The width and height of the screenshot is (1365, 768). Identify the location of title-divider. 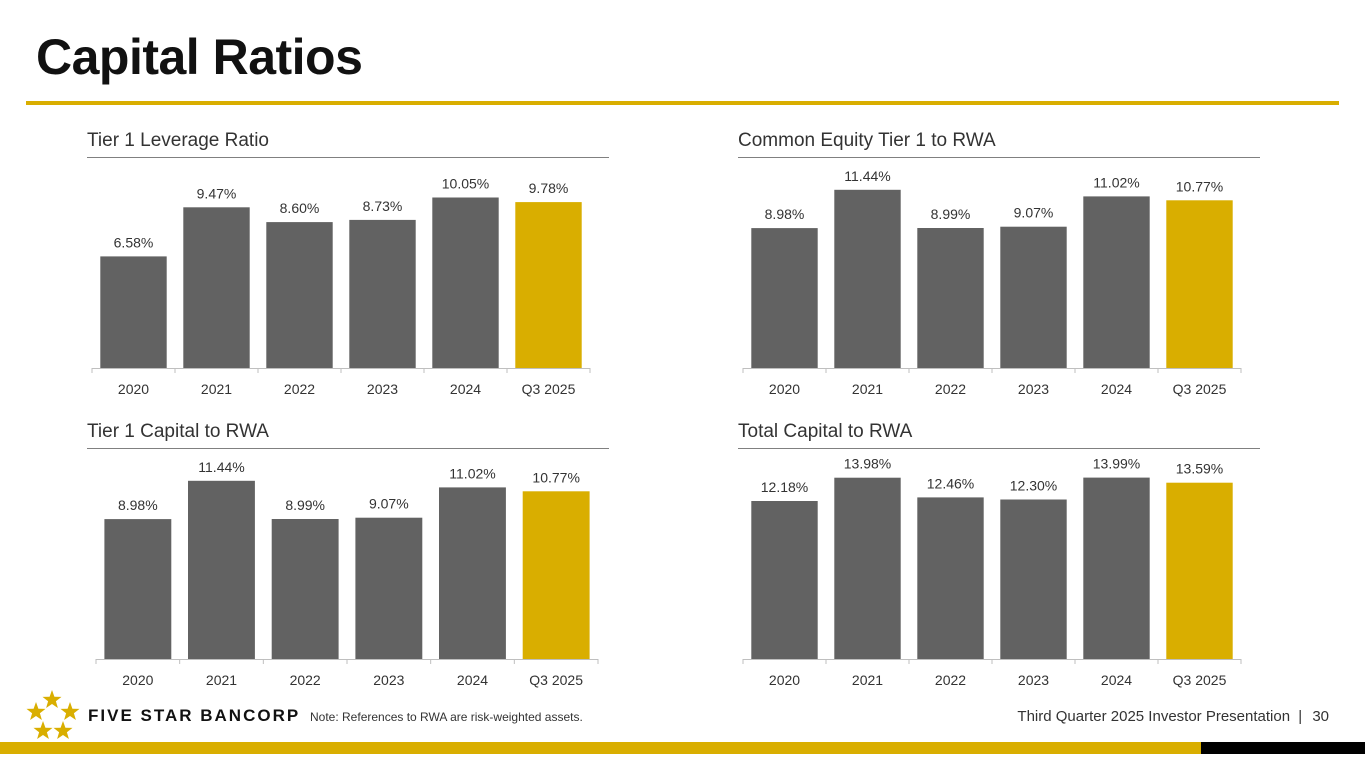
(682, 103).